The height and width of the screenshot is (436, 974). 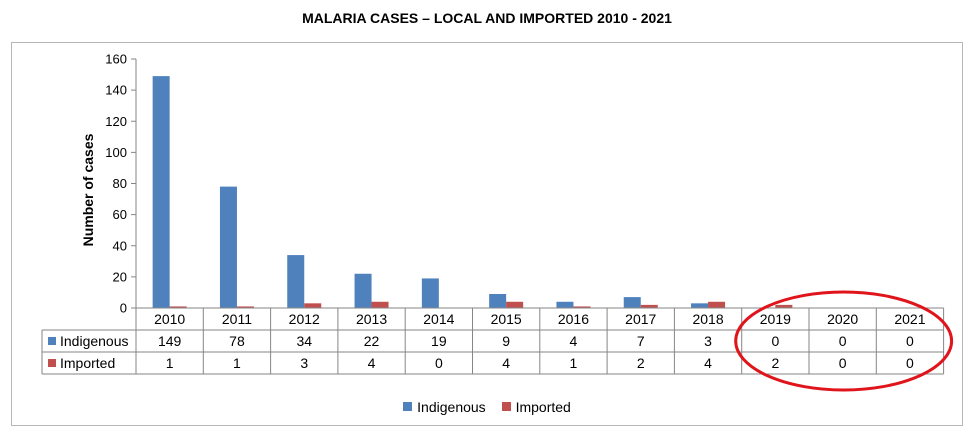 I want to click on bar-imported-2012, so click(x=313, y=305).